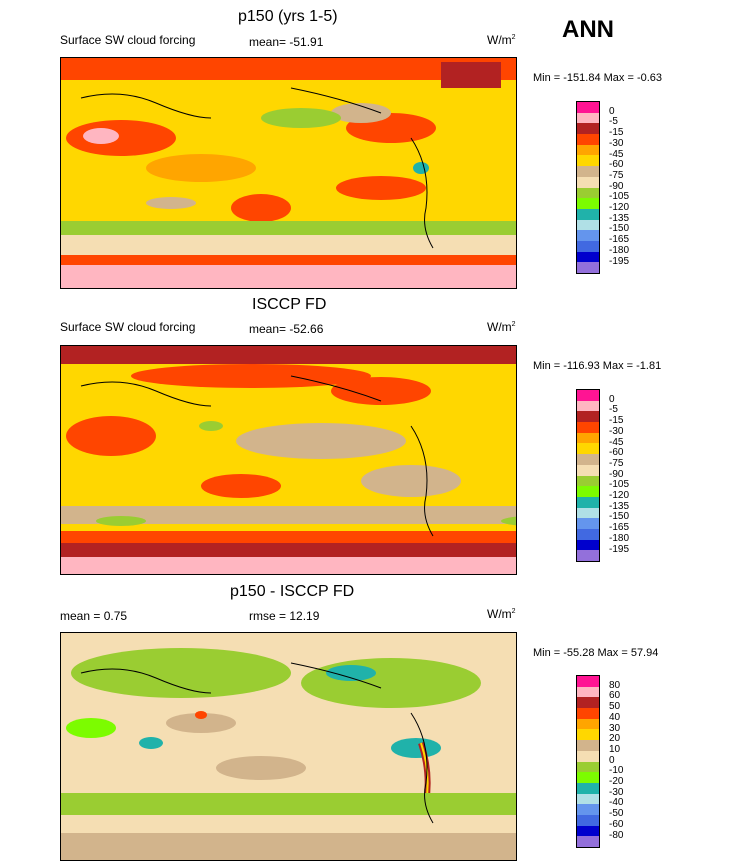  What do you see at coordinates (612, 760) in the screenshot?
I see `panel-3-colorbar-label: 0` at bounding box center [612, 760].